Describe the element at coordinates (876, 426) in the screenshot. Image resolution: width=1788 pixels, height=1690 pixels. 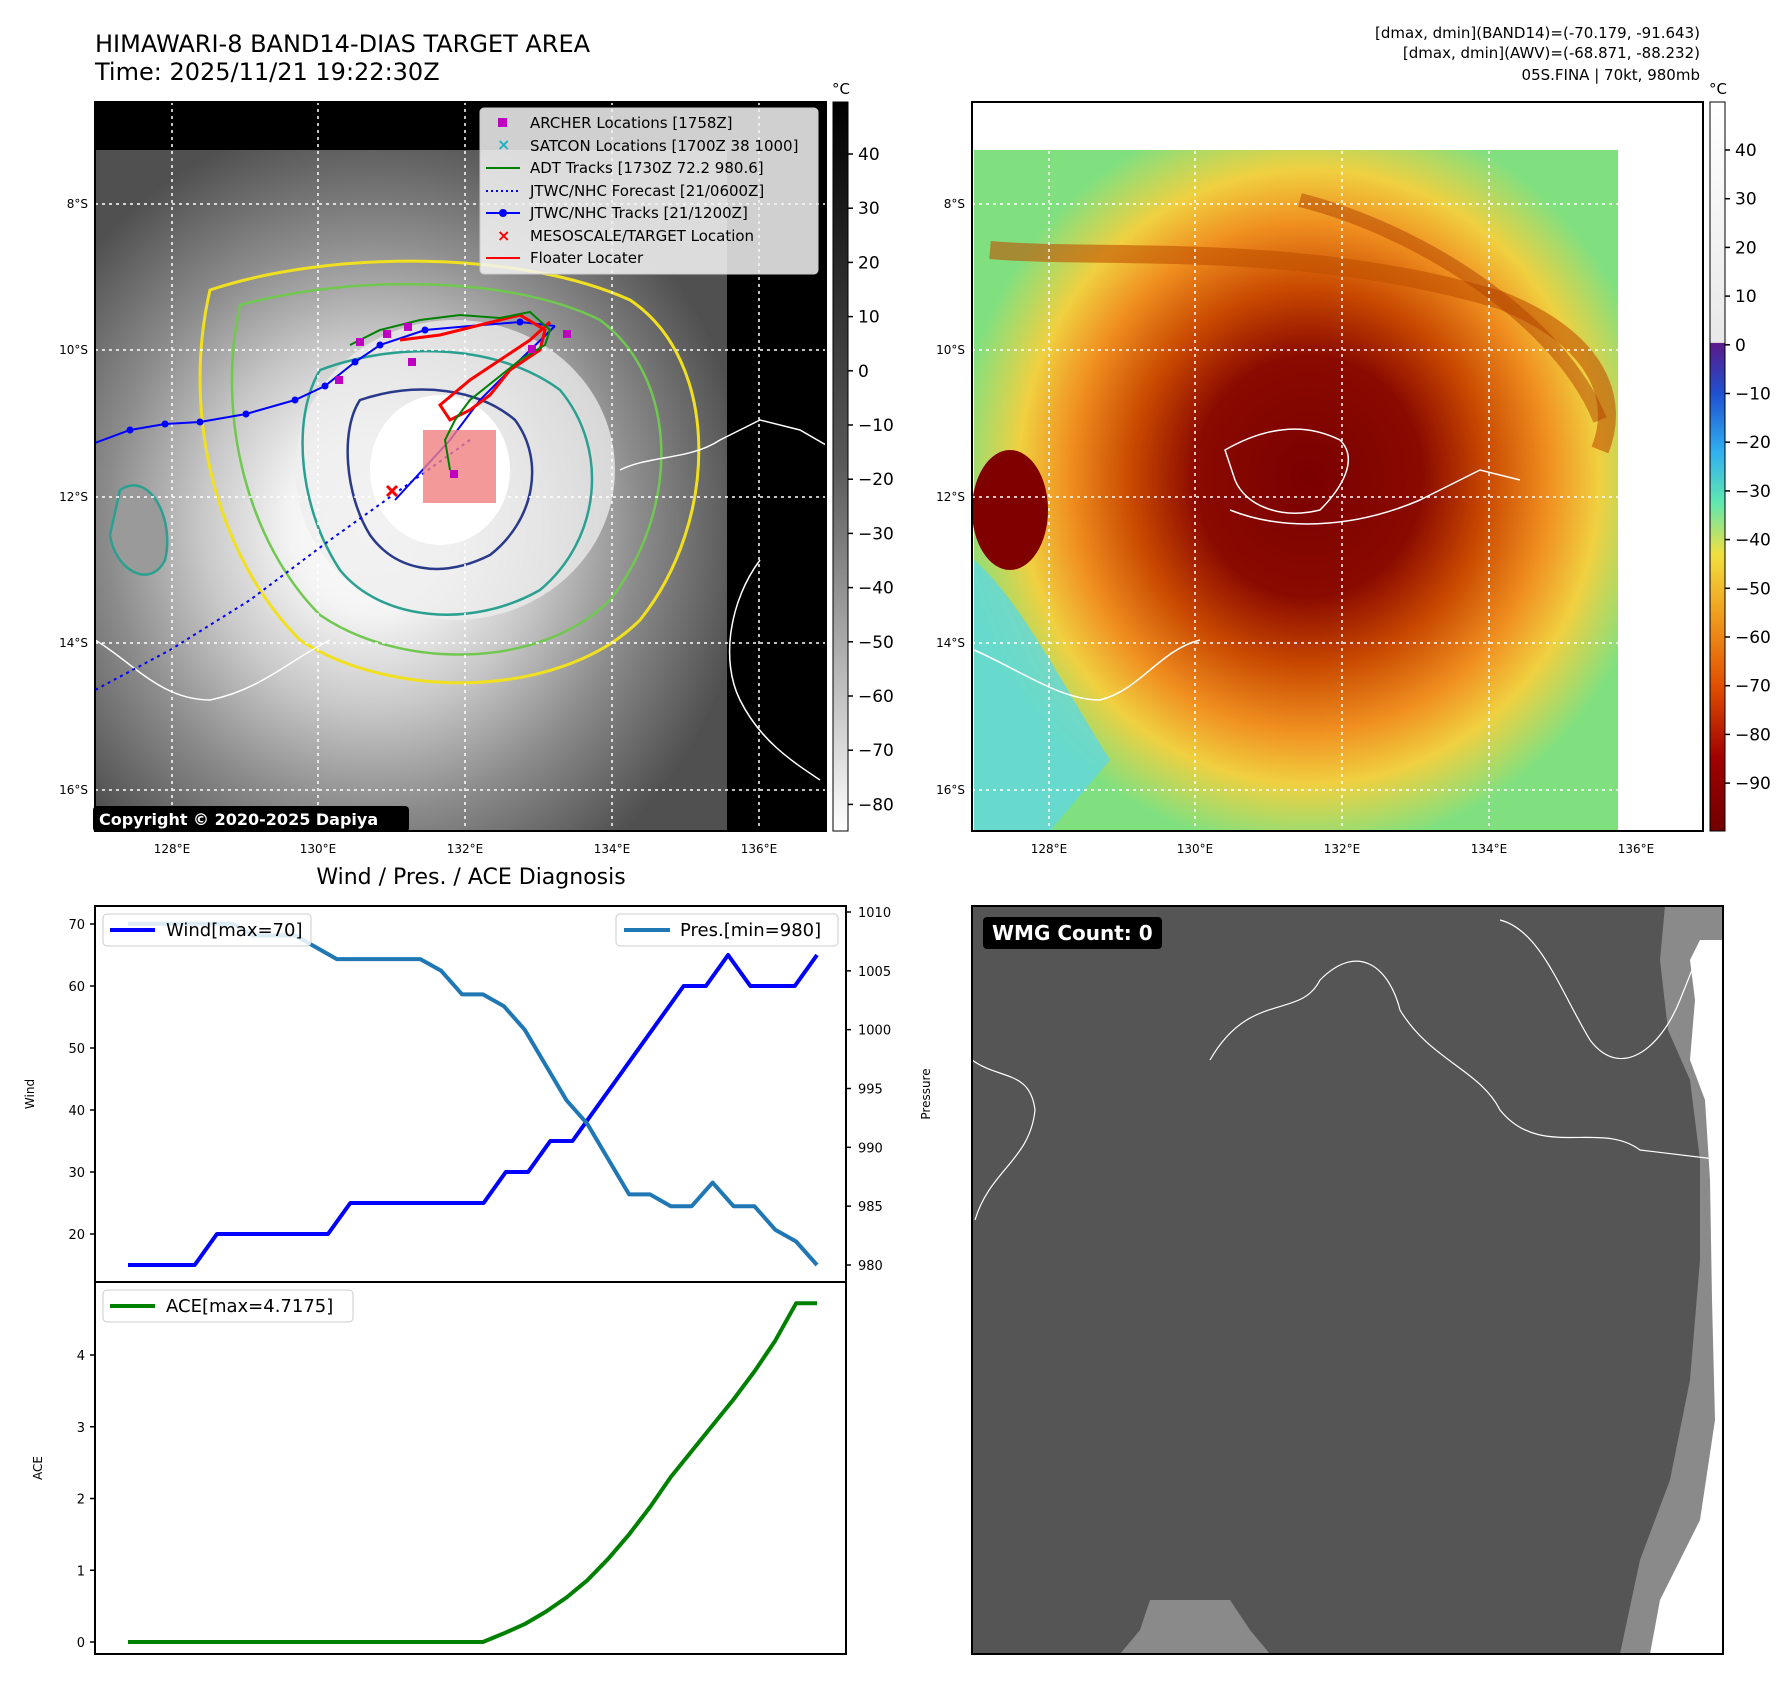
I see `sat-colorbar-tick-label: −10` at that location.